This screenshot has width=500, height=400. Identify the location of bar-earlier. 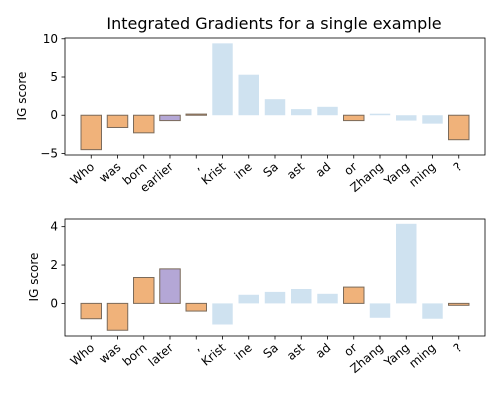
(170, 118).